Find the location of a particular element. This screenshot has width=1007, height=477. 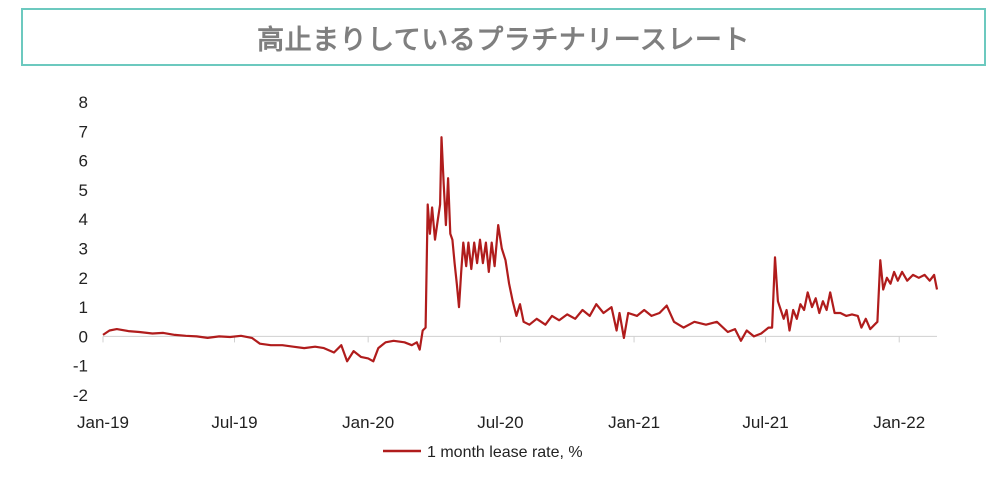

y-tick-label: 1 is located at coordinates (83, 307).